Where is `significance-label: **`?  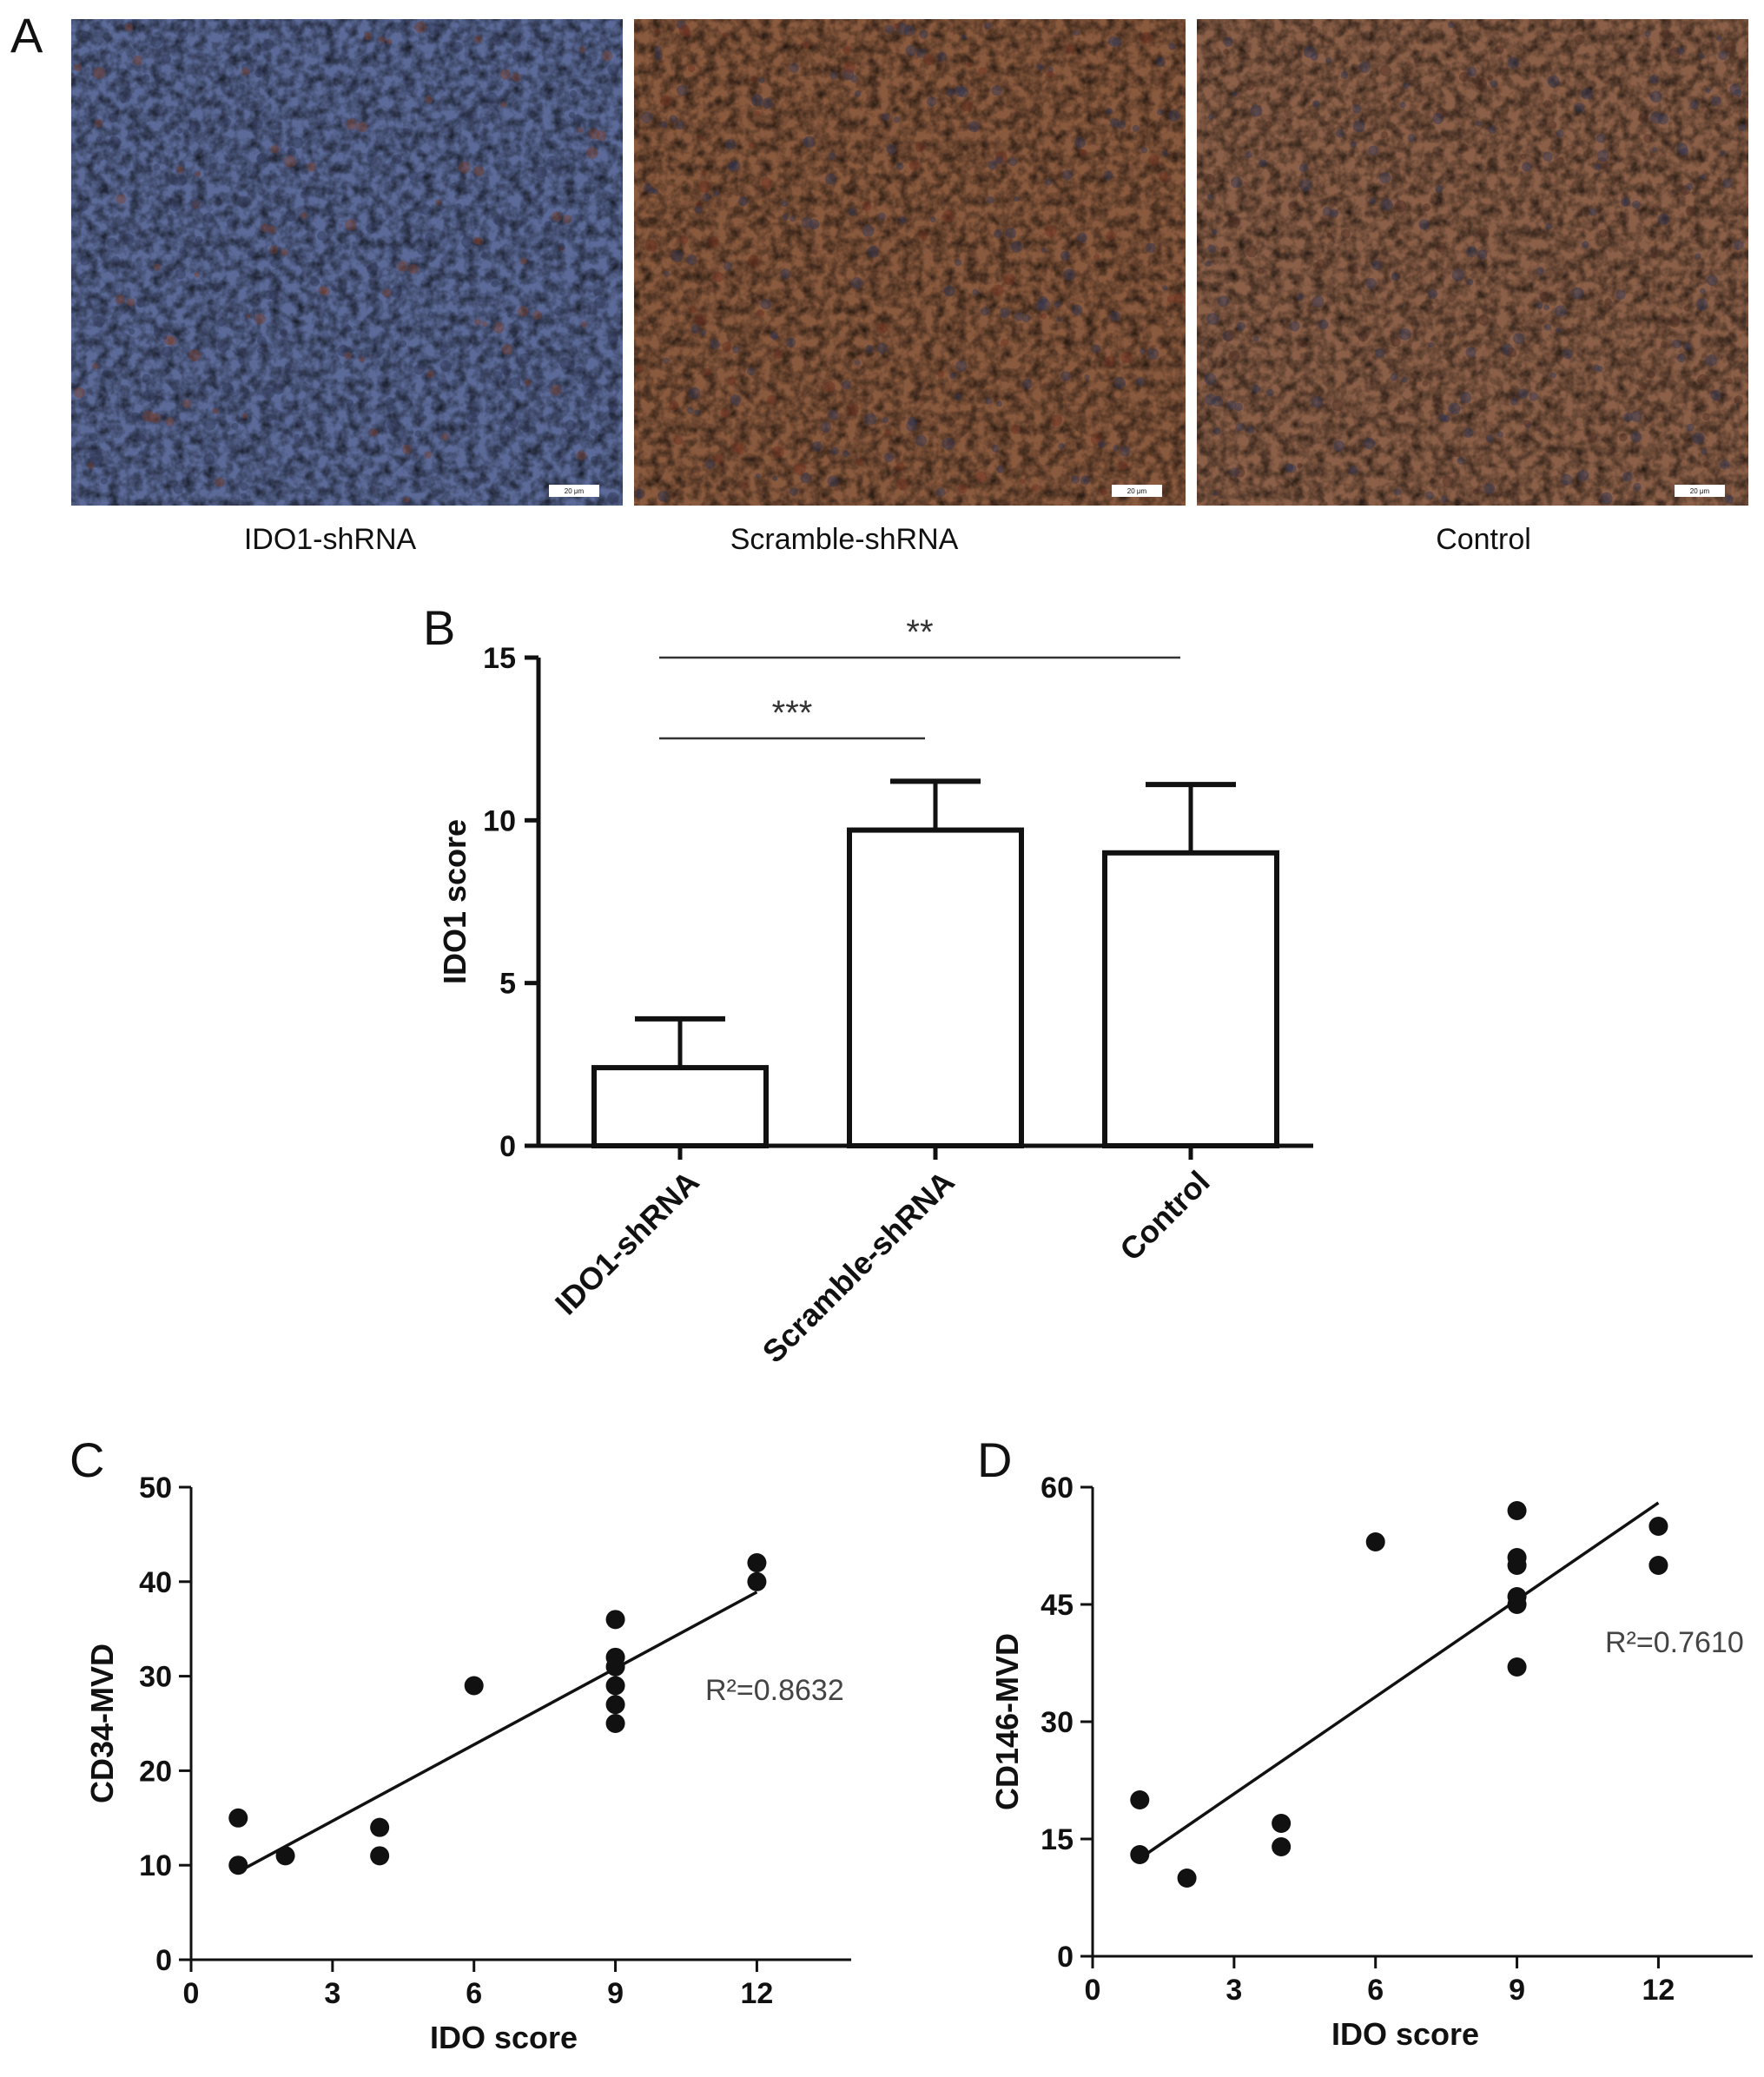
significance-label: ** is located at coordinates (920, 632).